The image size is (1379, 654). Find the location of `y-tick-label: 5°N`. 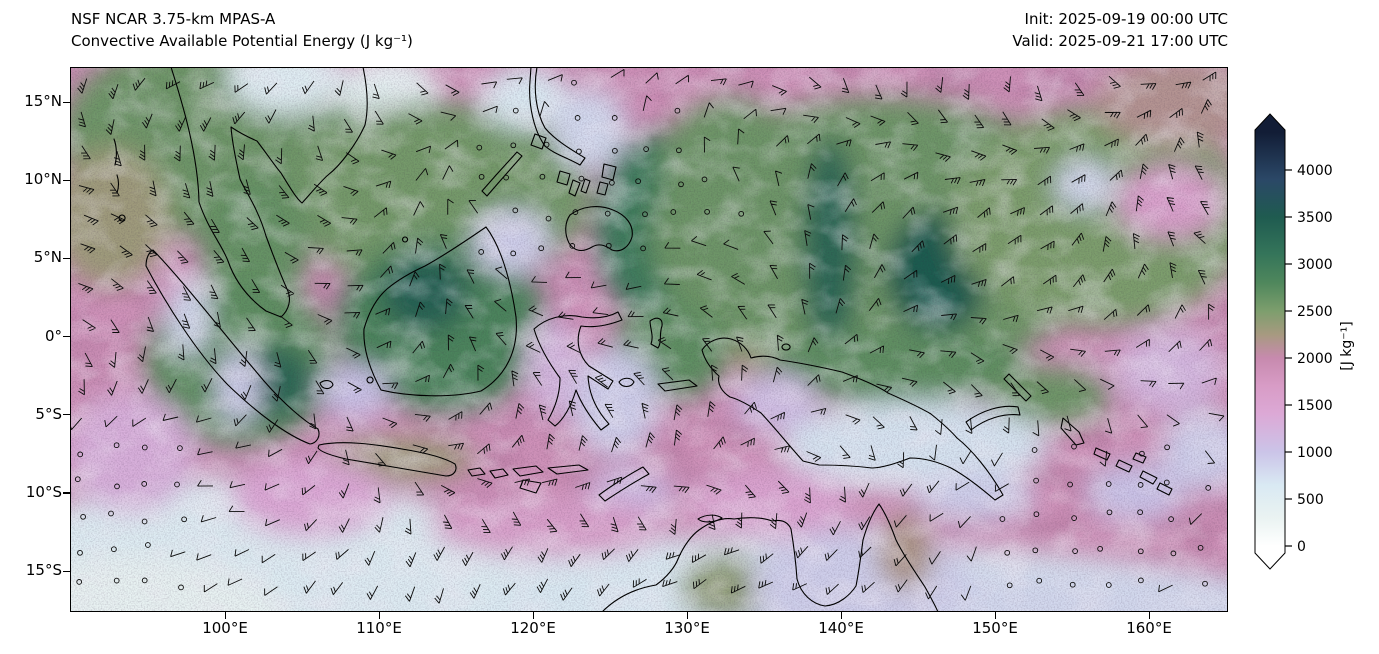

y-tick-label: 5°N is located at coordinates (47, 257).